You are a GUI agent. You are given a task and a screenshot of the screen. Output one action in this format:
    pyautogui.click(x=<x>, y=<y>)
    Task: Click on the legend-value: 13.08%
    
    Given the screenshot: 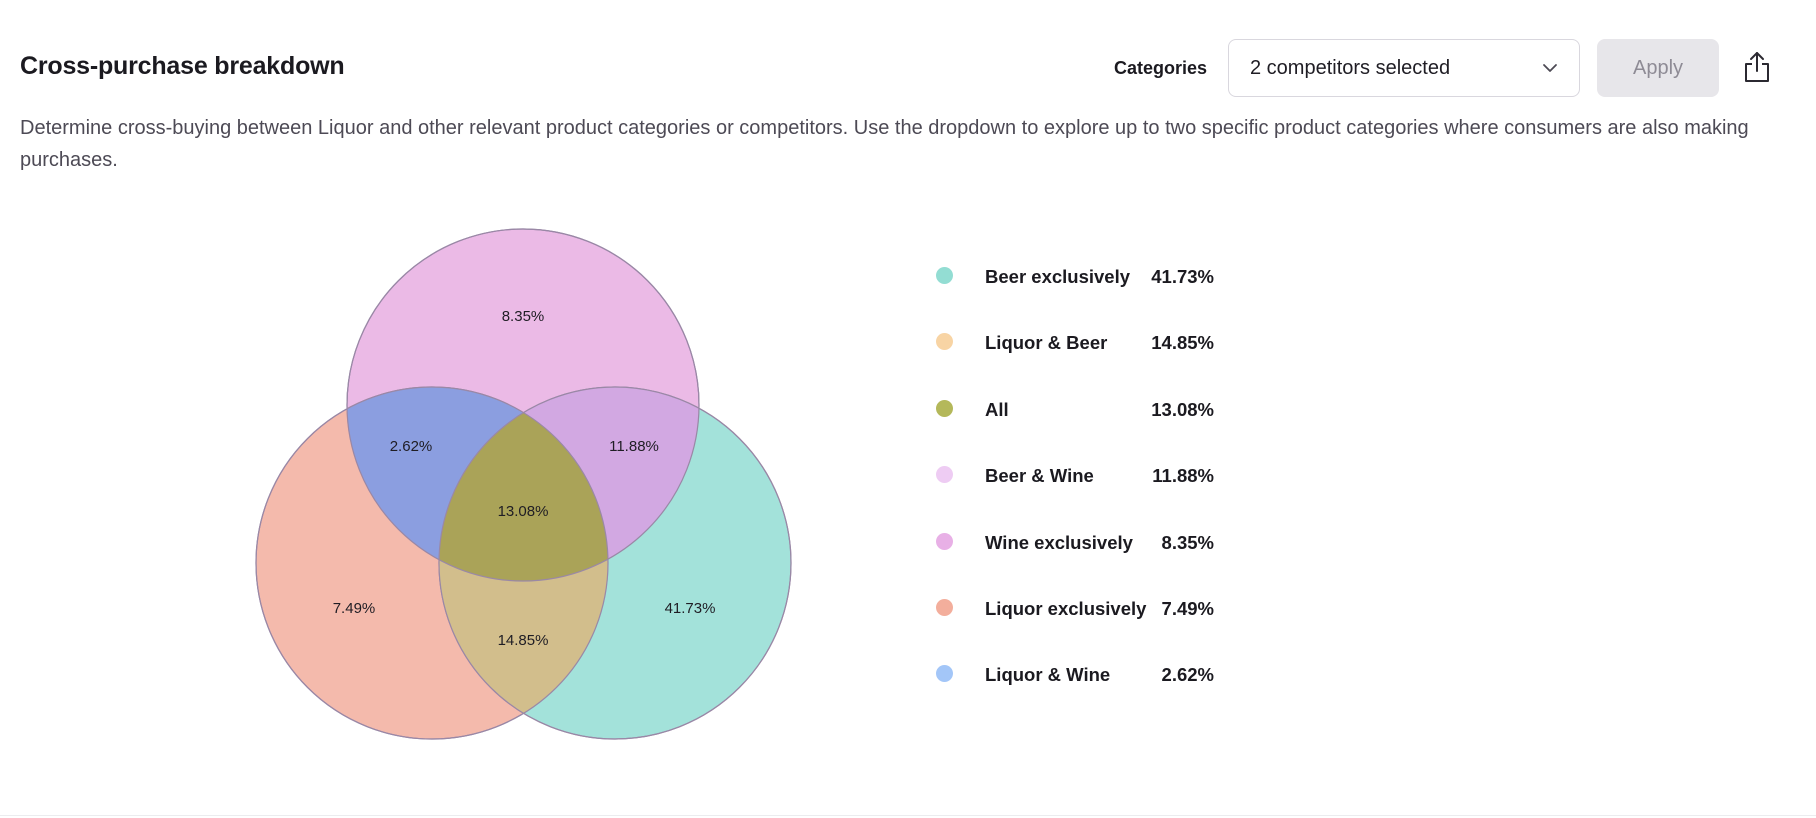 What is the action you would take?
    pyautogui.click(x=1182, y=409)
    